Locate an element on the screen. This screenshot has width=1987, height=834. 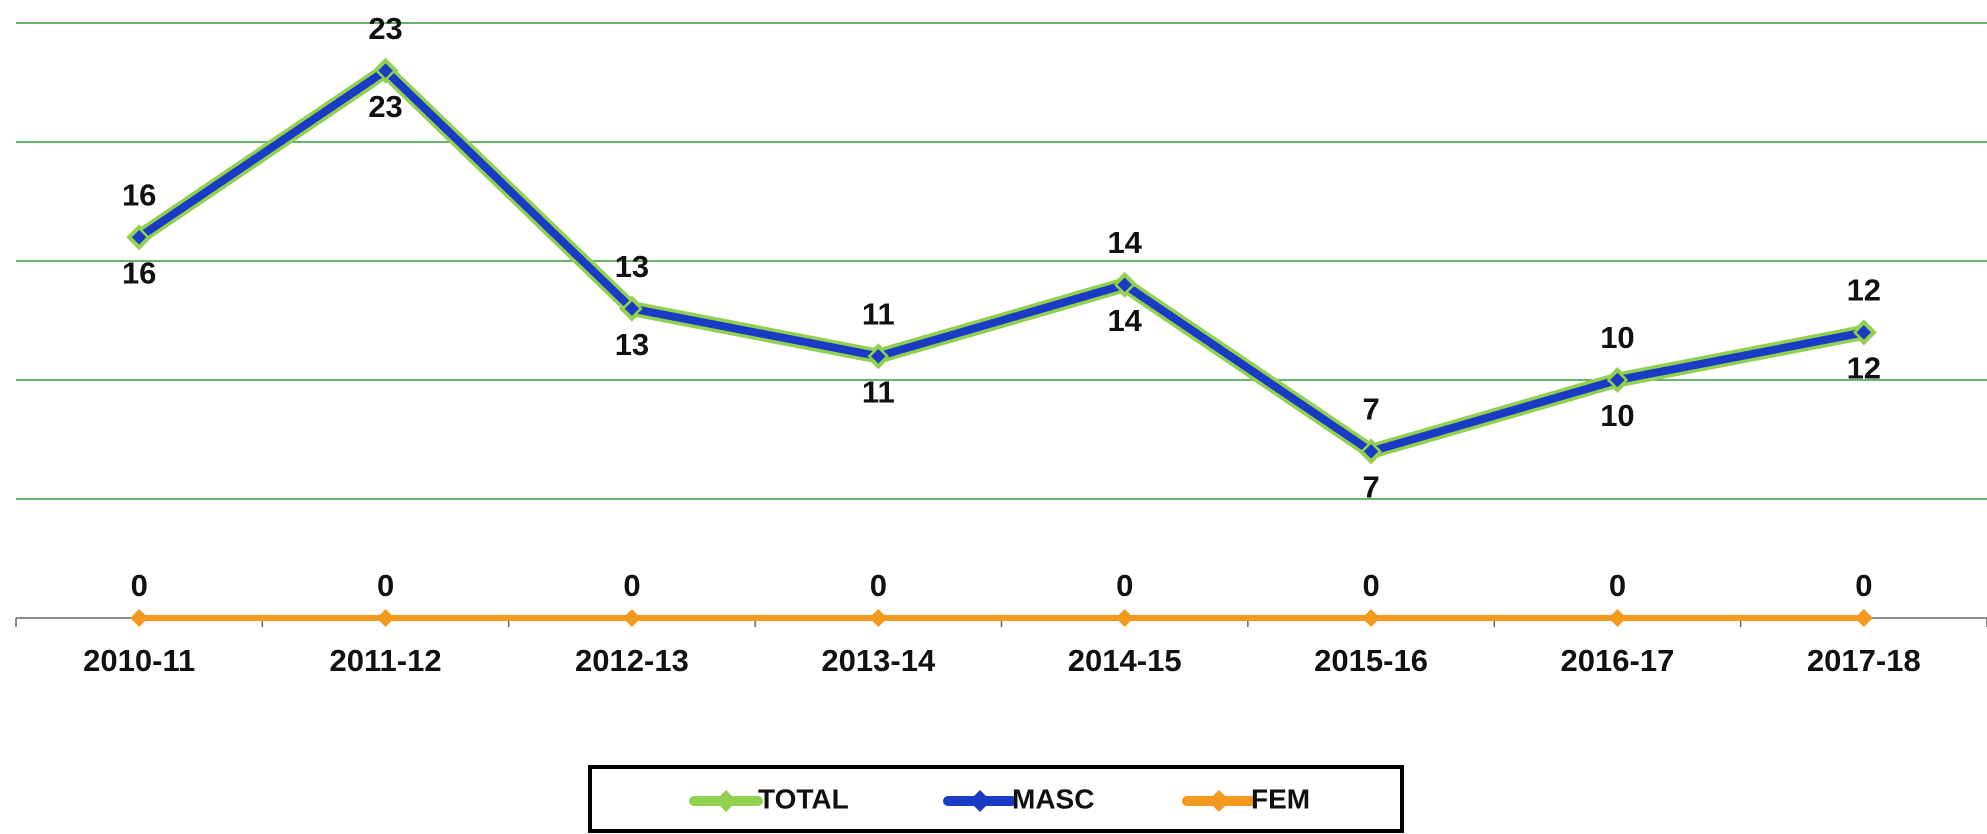
x-tick-label: 2015-16 is located at coordinates (1371, 660).